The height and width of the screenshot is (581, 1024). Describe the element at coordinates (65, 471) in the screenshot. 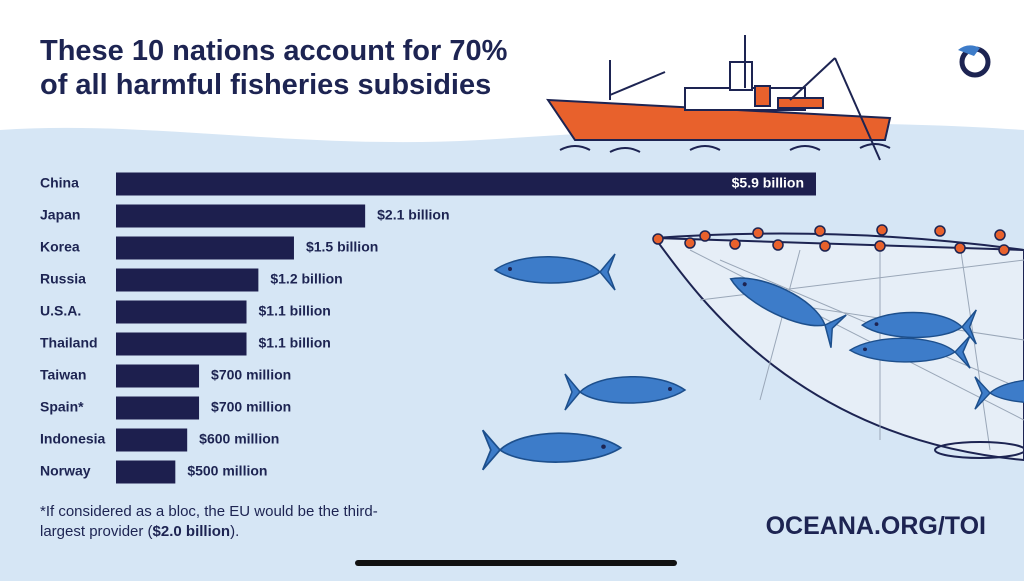

I see `category-label: Norway` at that location.